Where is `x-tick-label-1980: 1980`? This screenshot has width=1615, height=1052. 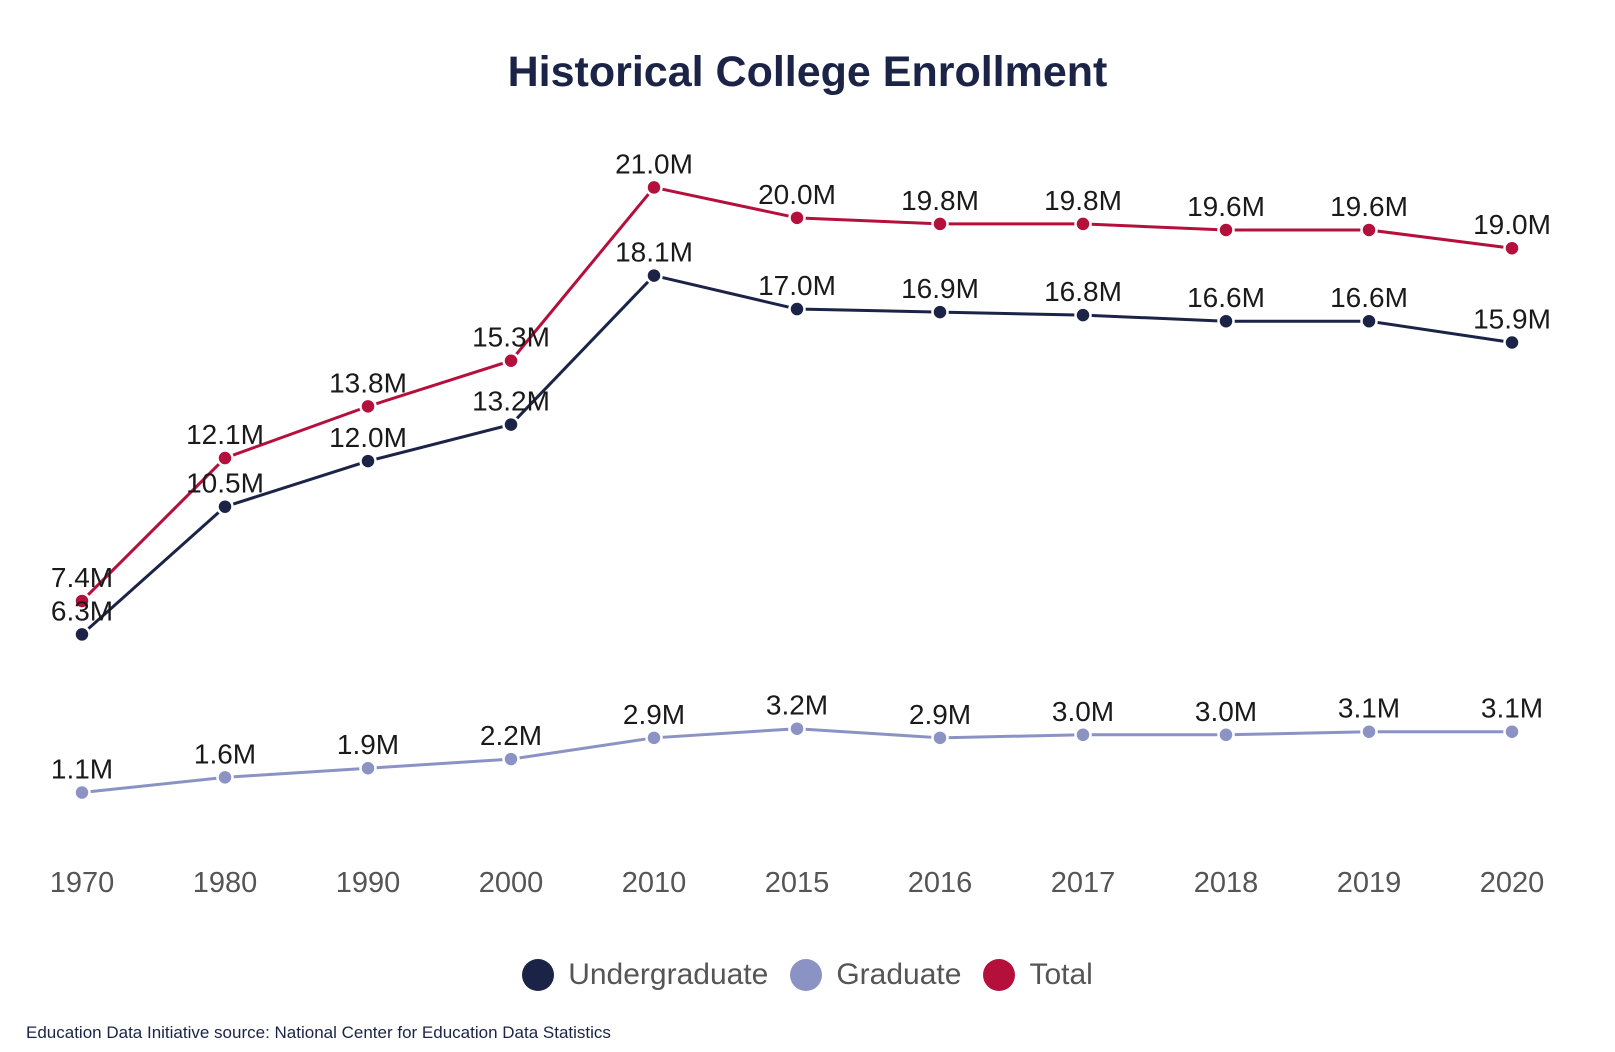 x-tick-label-1980: 1980 is located at coordinates (225, 883).